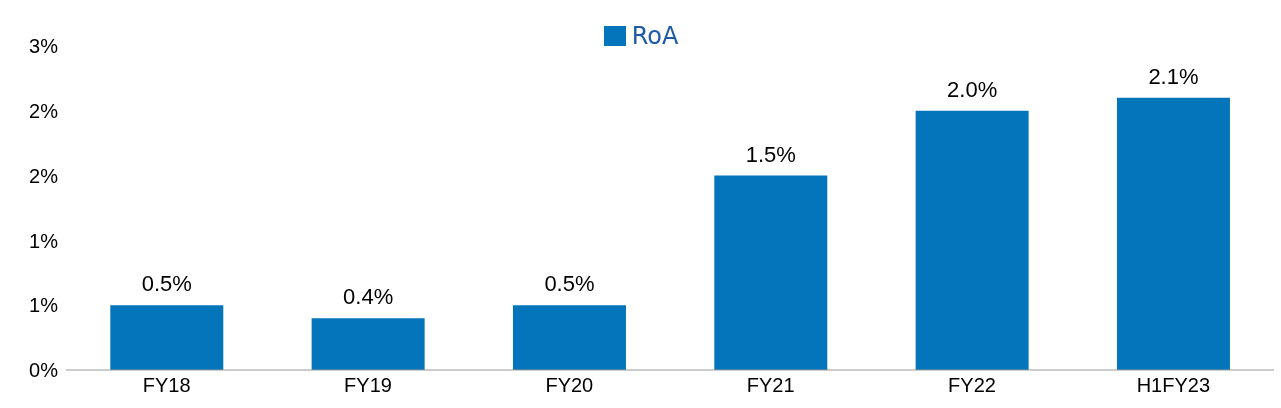 This screenshot has height=408, width=1281. Describe the element at coordinates (1173, 76) in the screenshot. I see `data-label: 2.1%` at that location.